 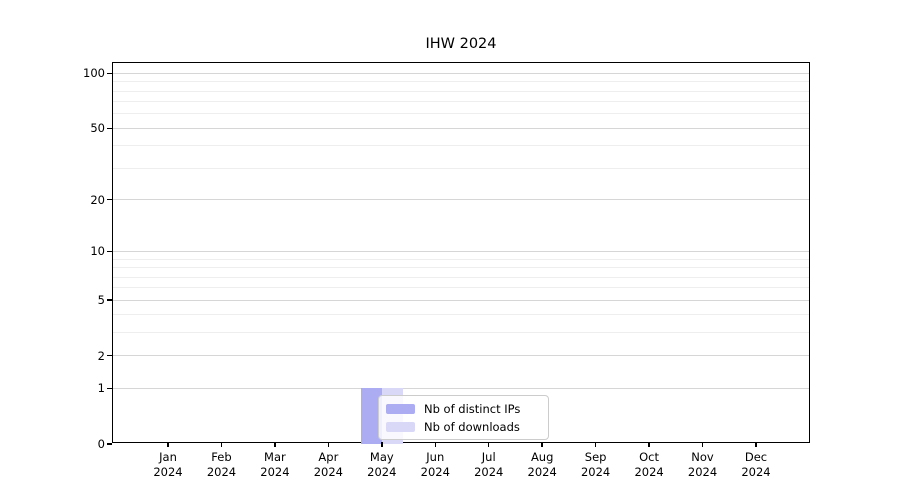 What do you see at coordinates (168, 464) in the screenshot?
I see `x-tick-label: Jan 2024` at bounding box center [168, 464].